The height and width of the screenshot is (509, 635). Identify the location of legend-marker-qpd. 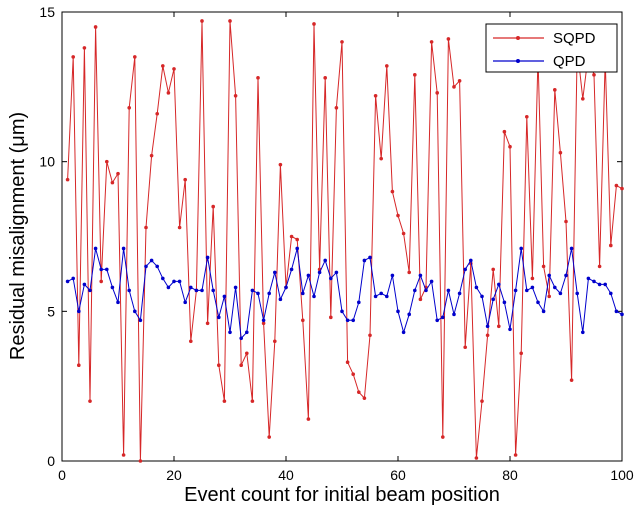
(518, 61).